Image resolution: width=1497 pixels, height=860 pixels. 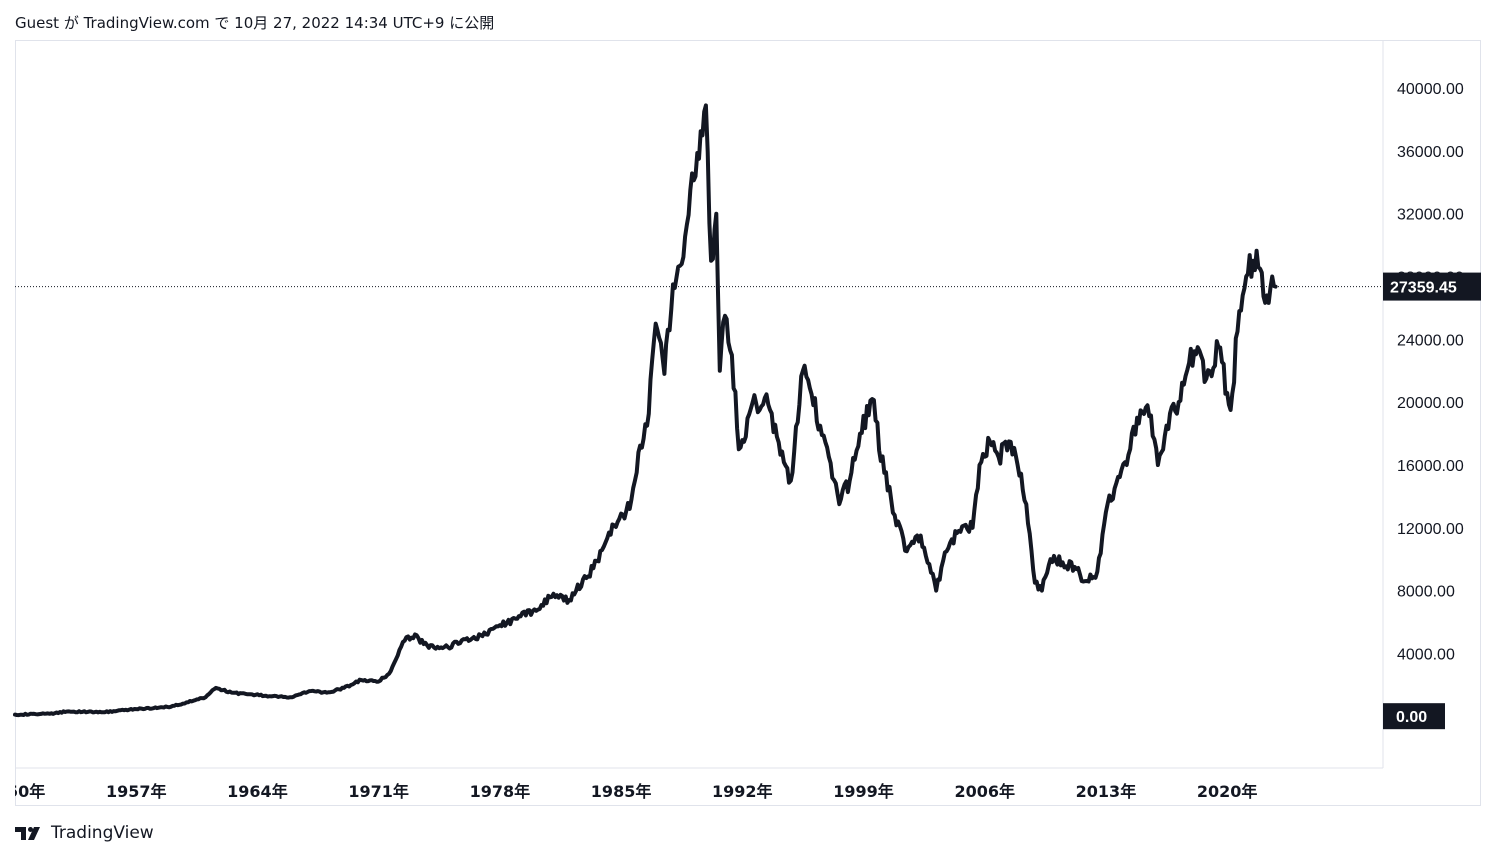 What do you see at coordinates (1426, 592) in the screenshot?
I see `y-tick-label: 8000.00` at bounding box center [1426, 592].